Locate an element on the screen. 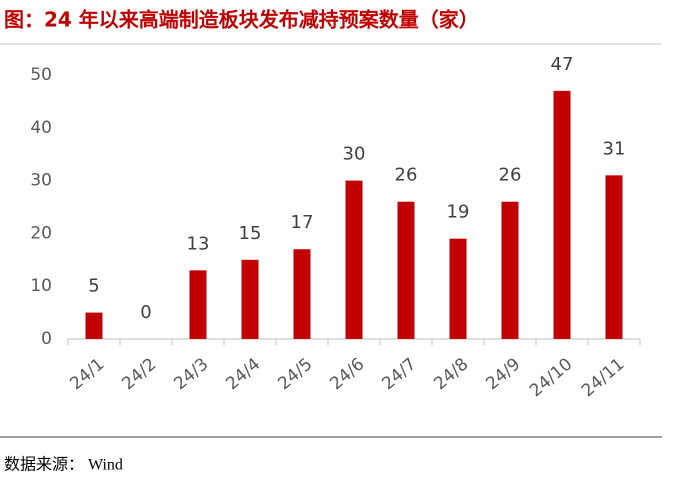  value-label: 17 is located at coordinates (302, 222).